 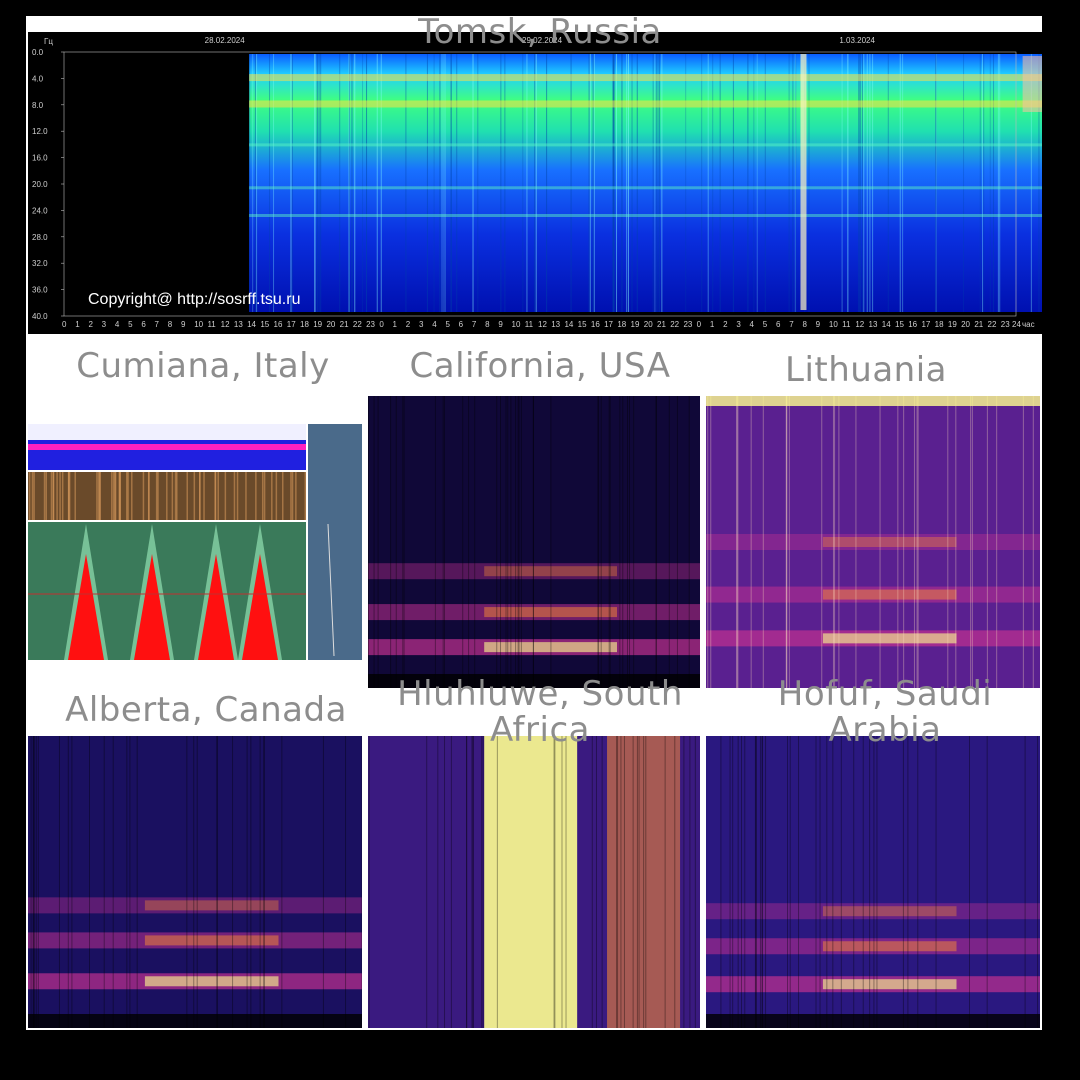 What do you see at coordinates (803, 182) in the screenshot?
I see `tomsk-spike` at bounding box center [803, 182].